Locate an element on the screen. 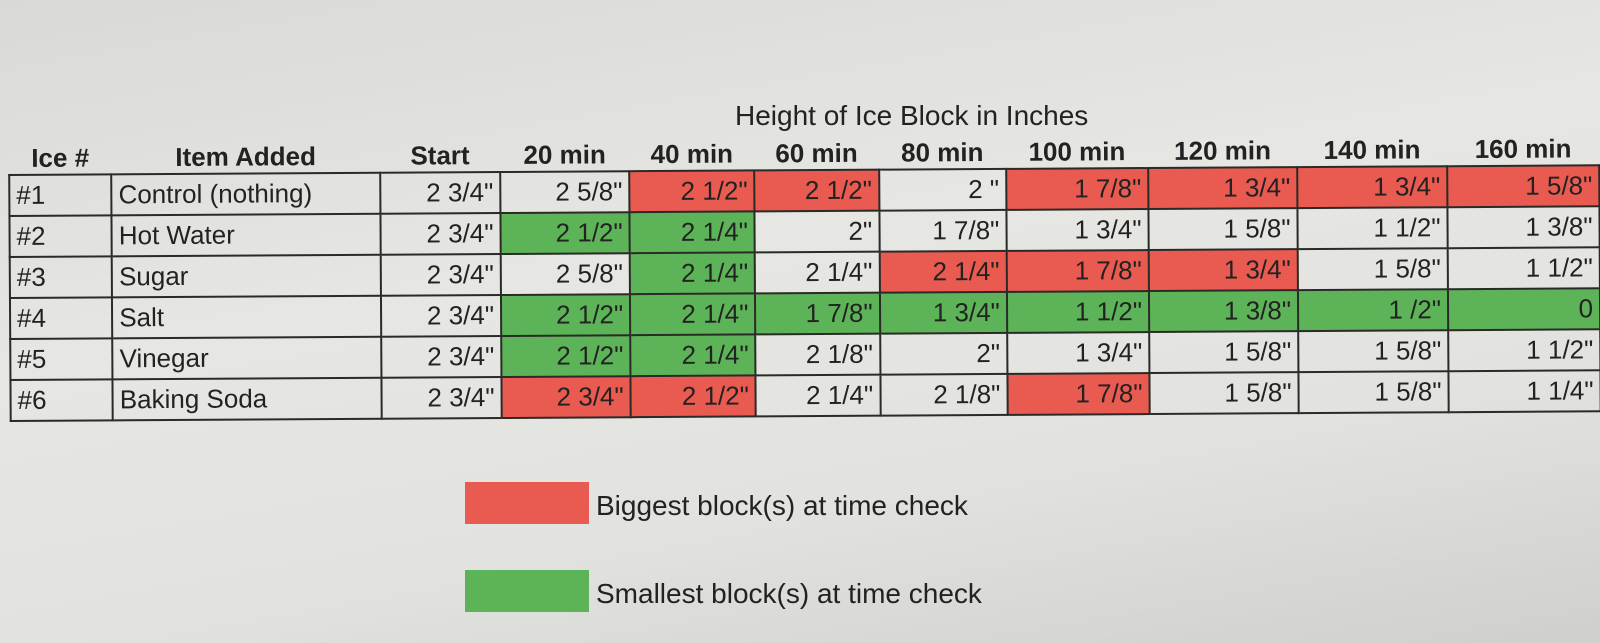  legend-swatch-smallest is located at coordinates (527, 591).